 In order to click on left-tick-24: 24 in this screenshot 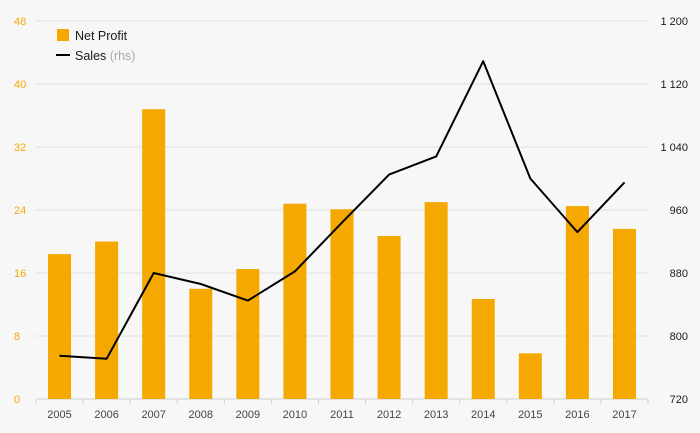, I will do `click(20, 211)`.